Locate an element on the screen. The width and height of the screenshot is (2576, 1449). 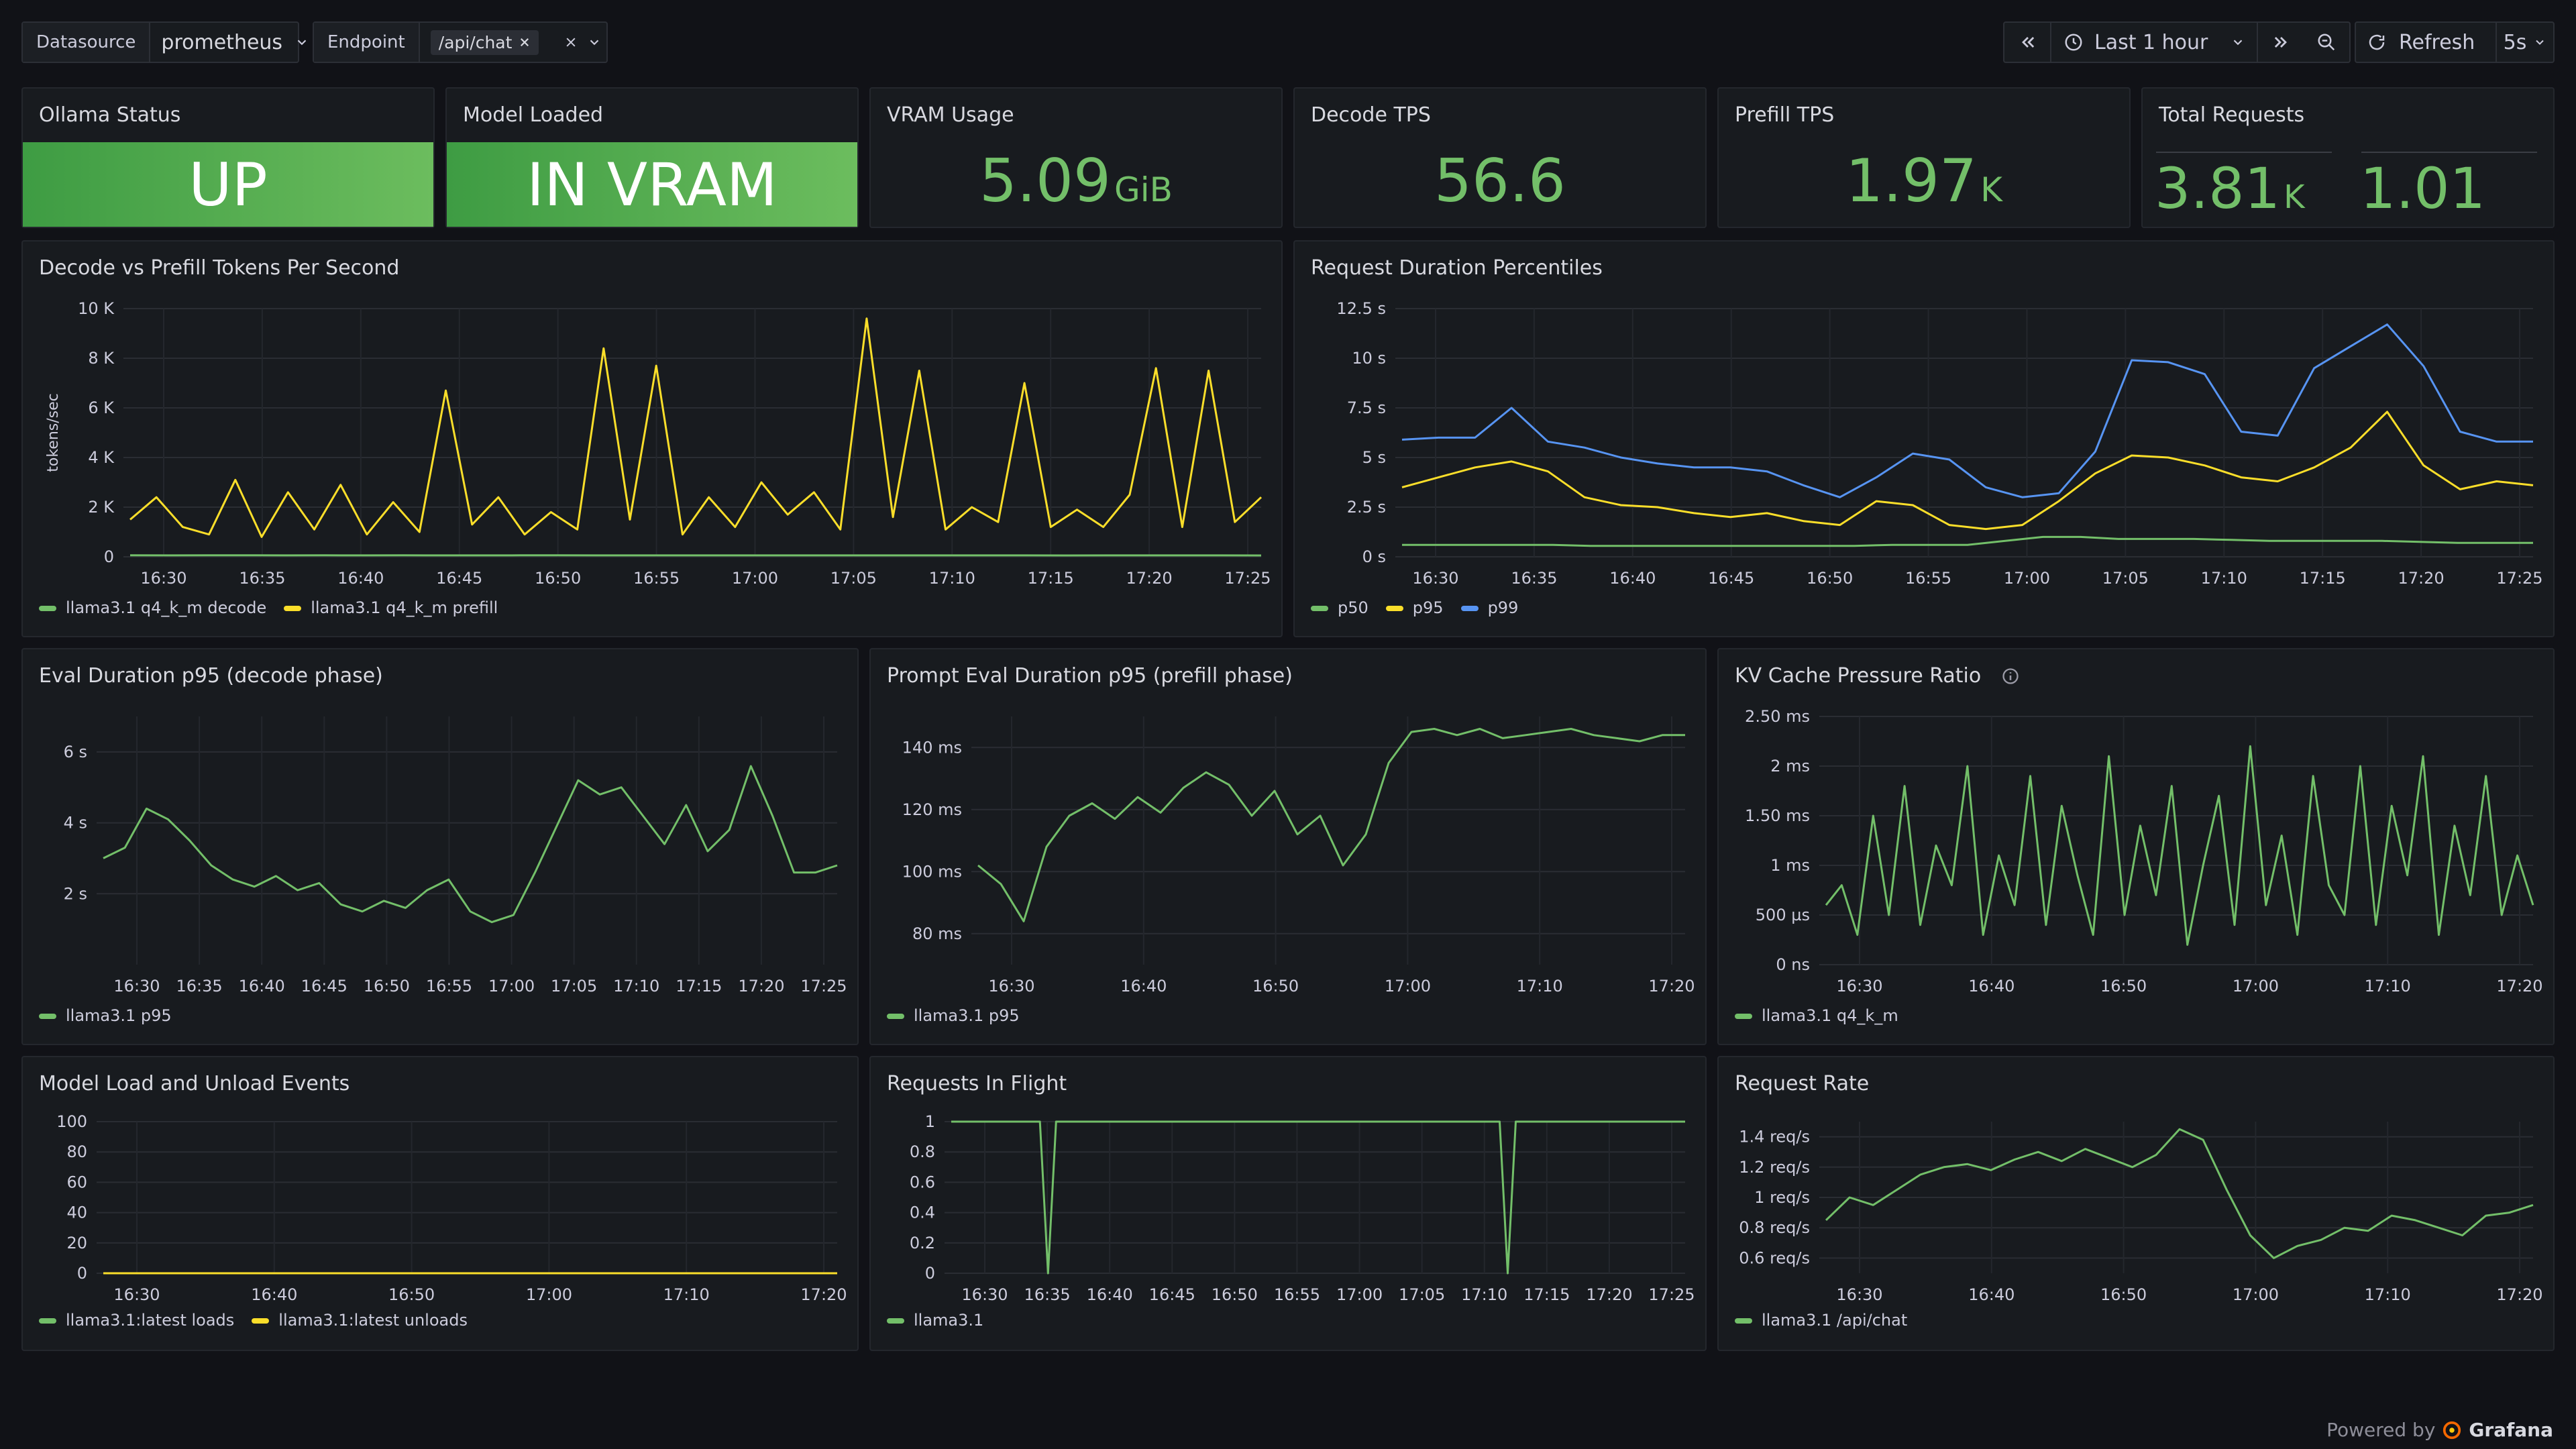
legend-label: p50 is located at coordinates (1353, 607).